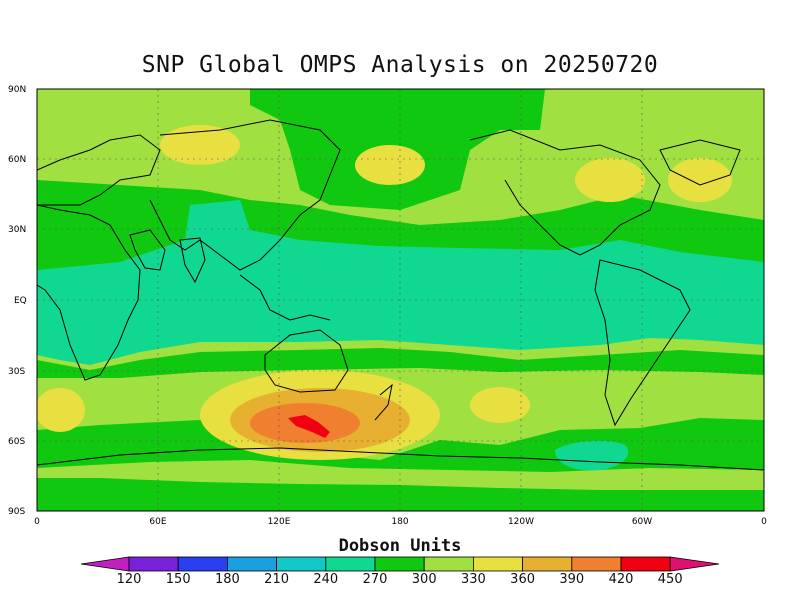 This screenshot has width=800, height=600. Describe the element at coordinates (16, 372) in the screenshot. I see `lat-label-30s: 30S` at that location.